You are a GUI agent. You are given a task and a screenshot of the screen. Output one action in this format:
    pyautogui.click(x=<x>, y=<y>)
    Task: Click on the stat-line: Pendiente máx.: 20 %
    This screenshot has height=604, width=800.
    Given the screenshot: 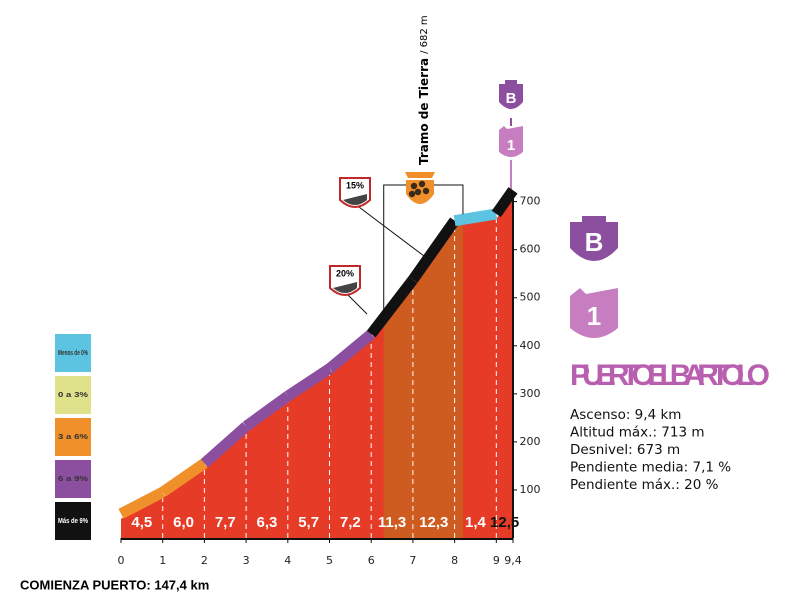 What is the action you would take?
    pyautogui.click(x=644, y=485)
    